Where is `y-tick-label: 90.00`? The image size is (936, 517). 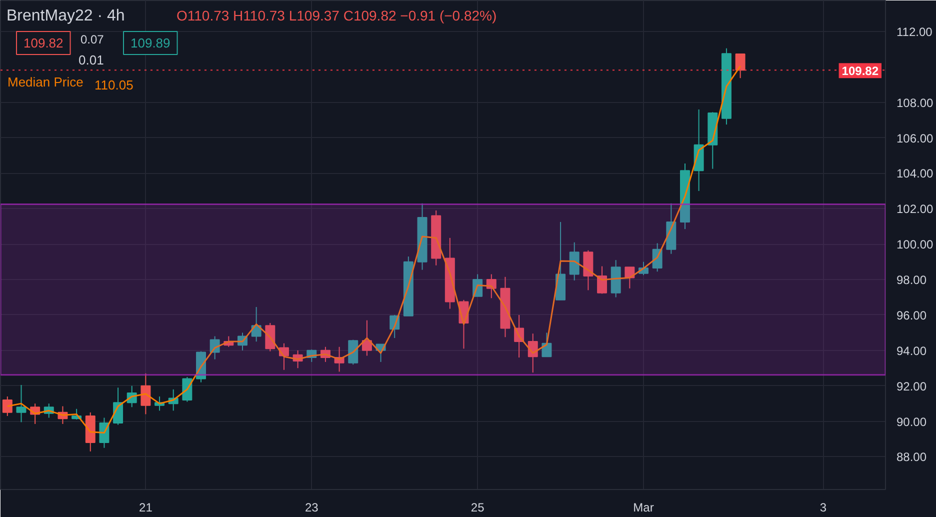 y-tick-label: 90.00 is located at coordinates (911, 421).